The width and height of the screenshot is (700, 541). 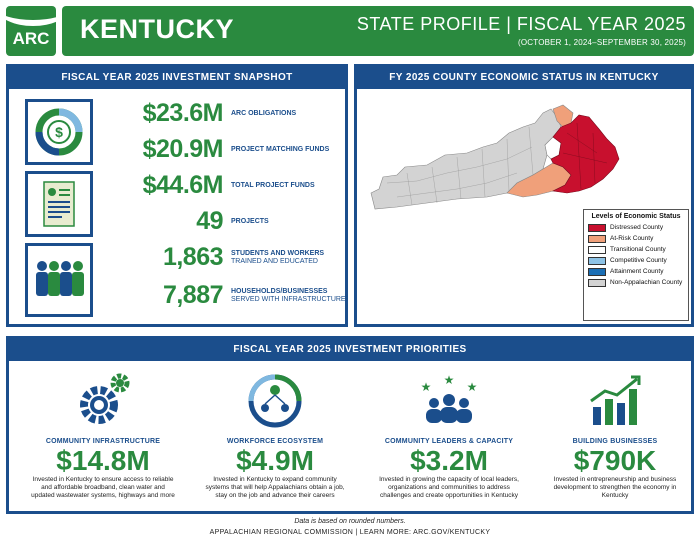 I want to click on snapshot-heading: FISCAL YEAR 2025 INVESTMENT SNAPSHOT, so click(x=177, y=78).